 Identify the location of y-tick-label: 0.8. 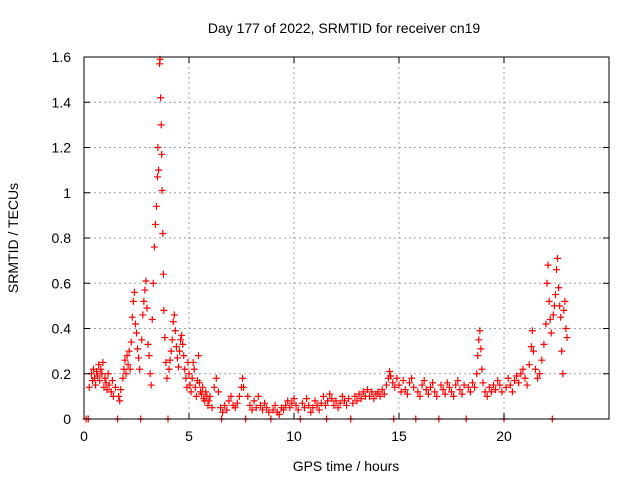
(62, 238).